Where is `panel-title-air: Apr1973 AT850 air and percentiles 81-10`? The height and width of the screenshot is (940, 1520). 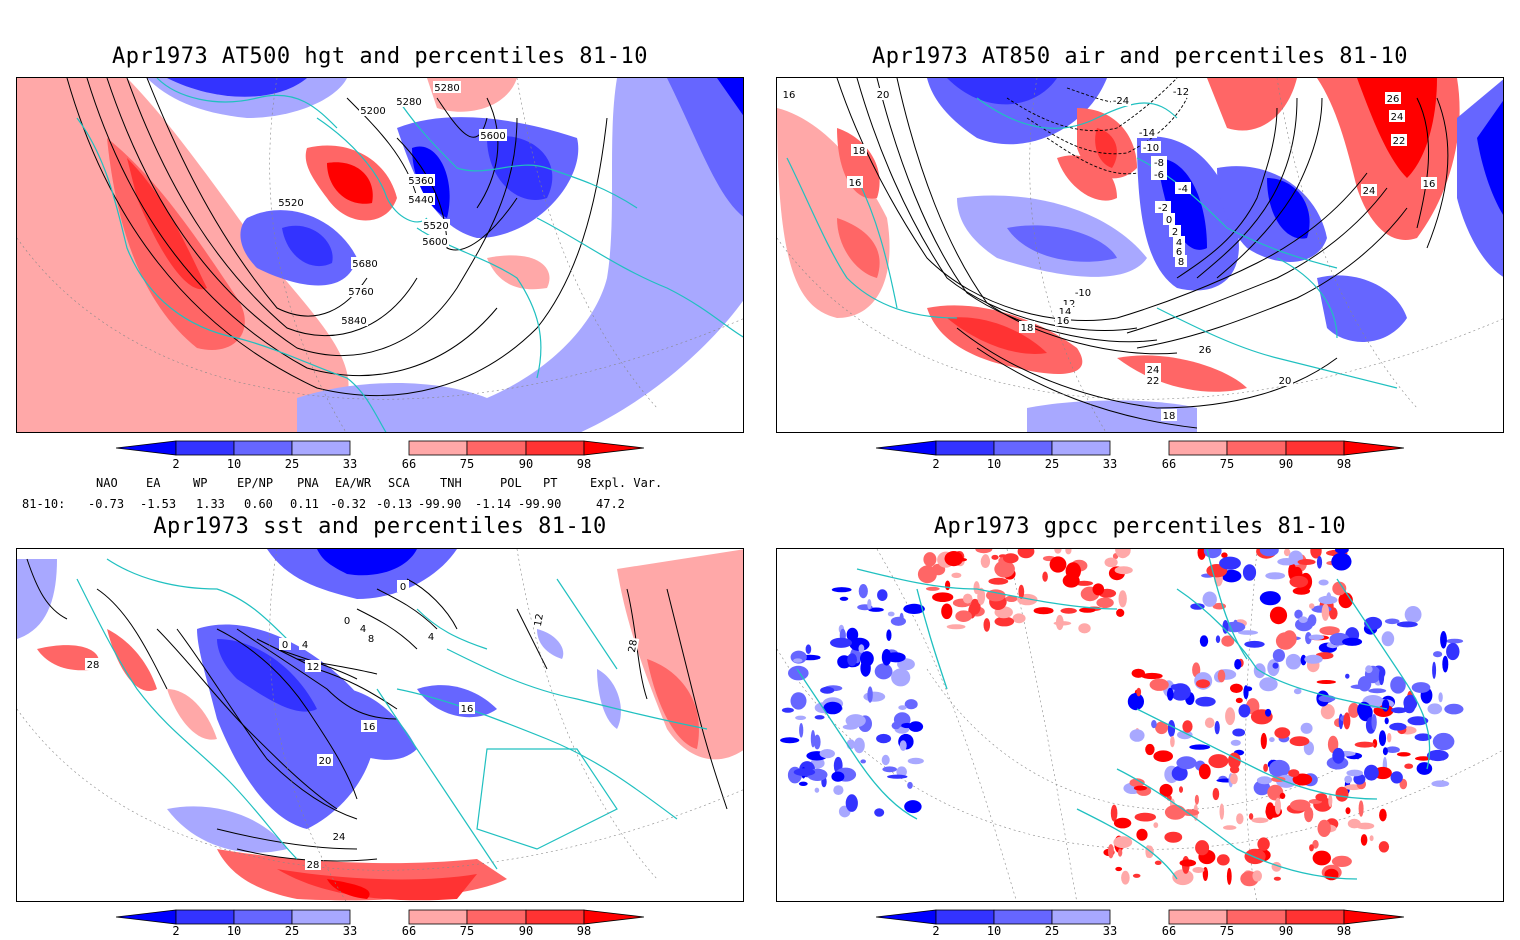 panel-title-air: Apr1973 AT850 air and percentiles 81-10 is located at coordinates (1140, 56).